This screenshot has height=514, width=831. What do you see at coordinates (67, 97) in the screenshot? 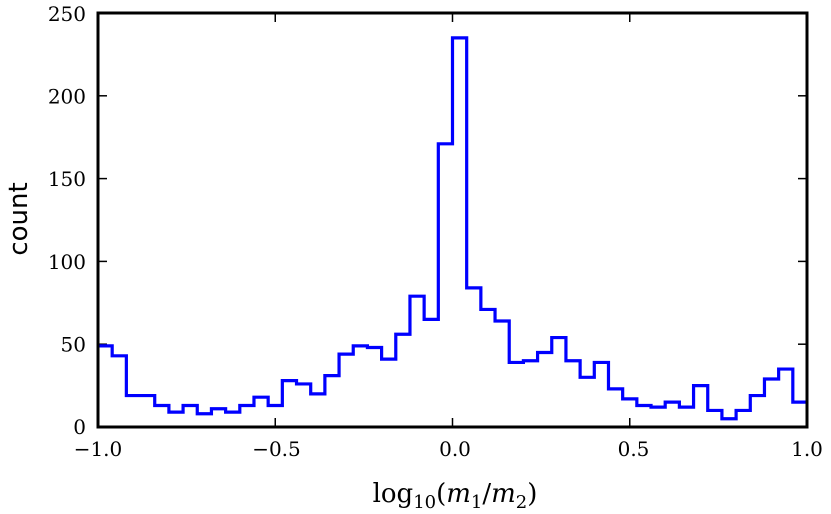
I see `y-tick-label: 200` at bounding box center [67, 97].